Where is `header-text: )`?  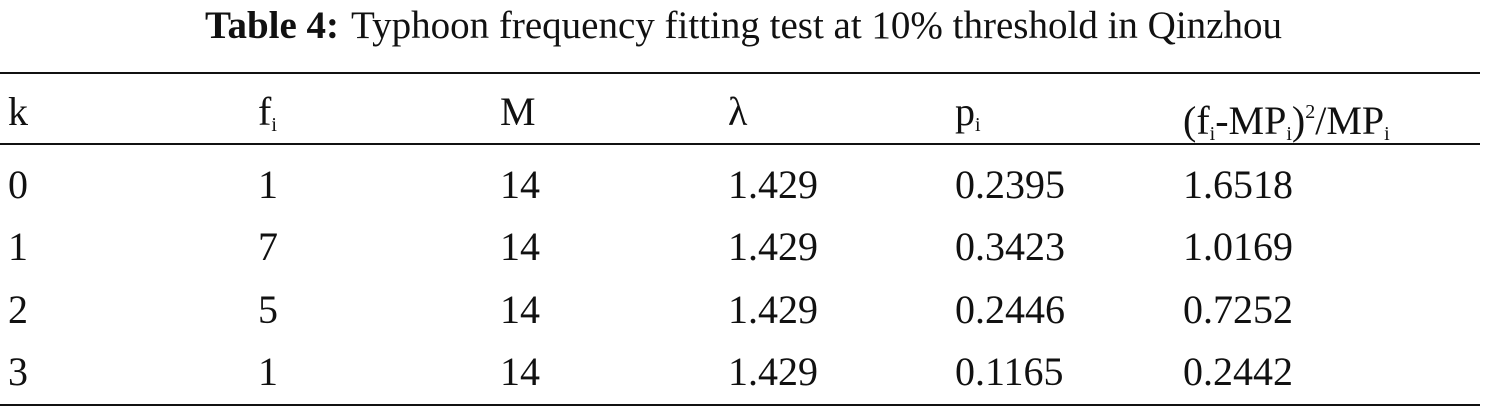 header-text: ) is located at coordinates (1298, 120).